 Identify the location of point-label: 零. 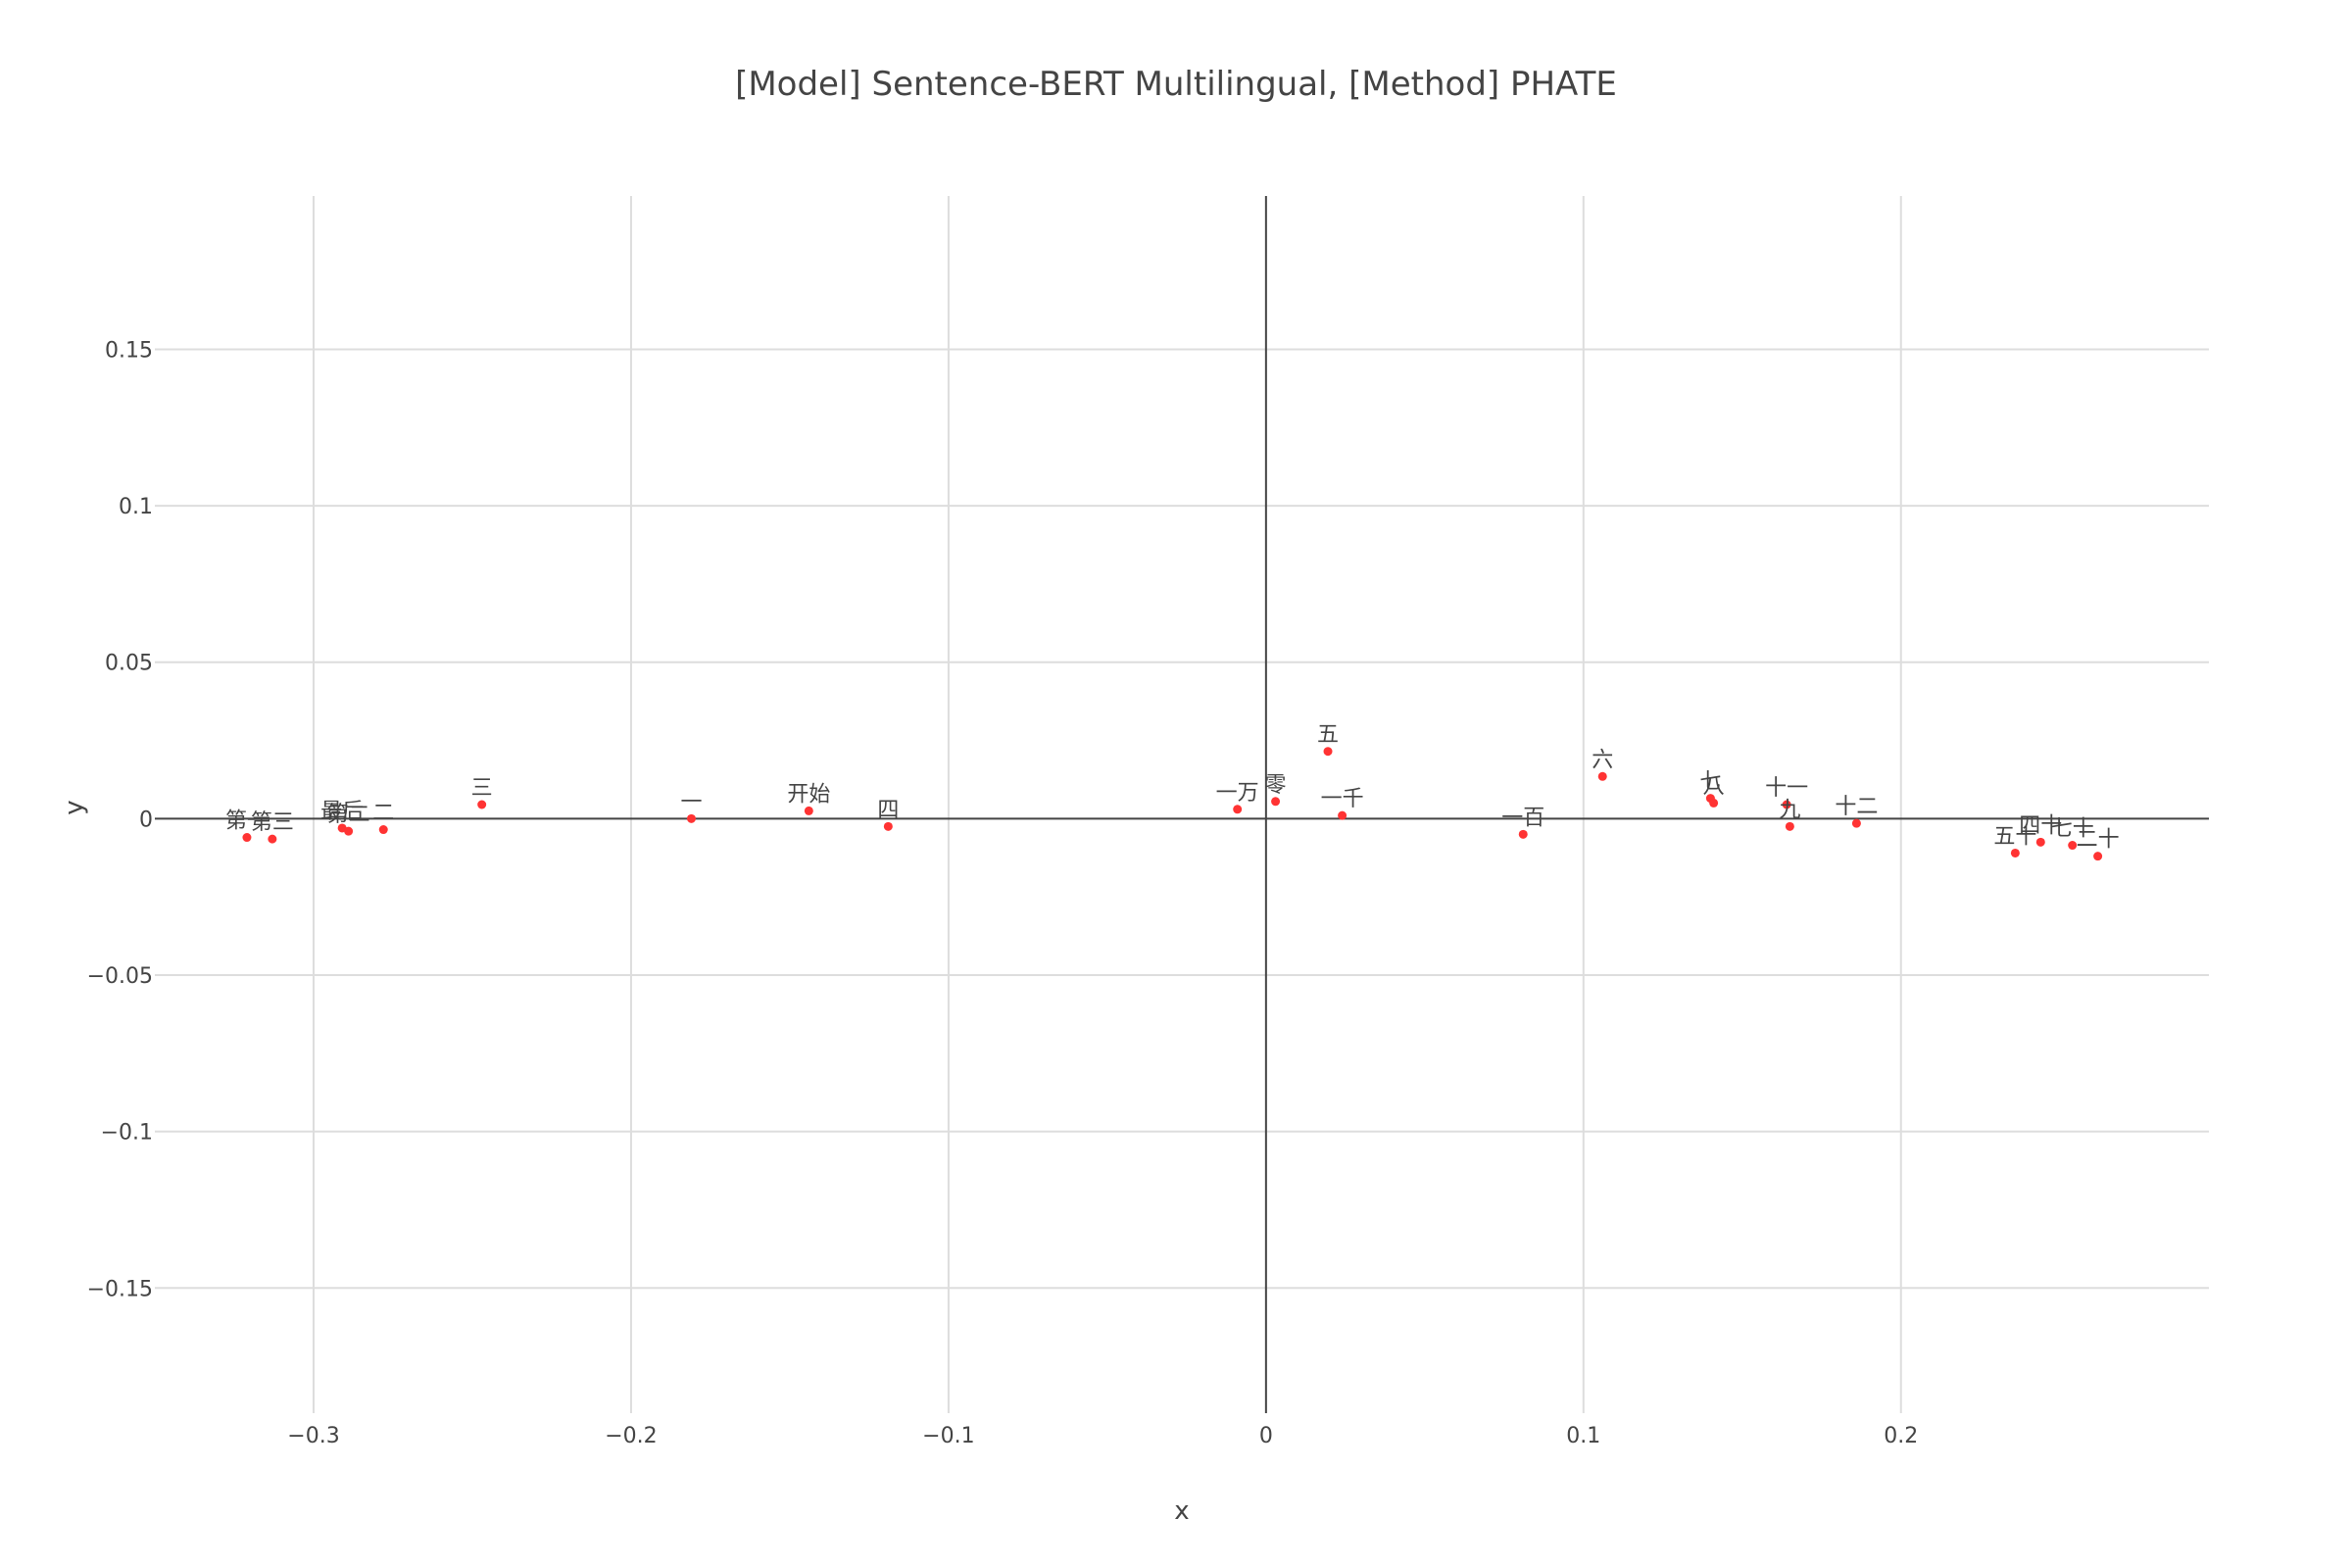
(1276, 785).